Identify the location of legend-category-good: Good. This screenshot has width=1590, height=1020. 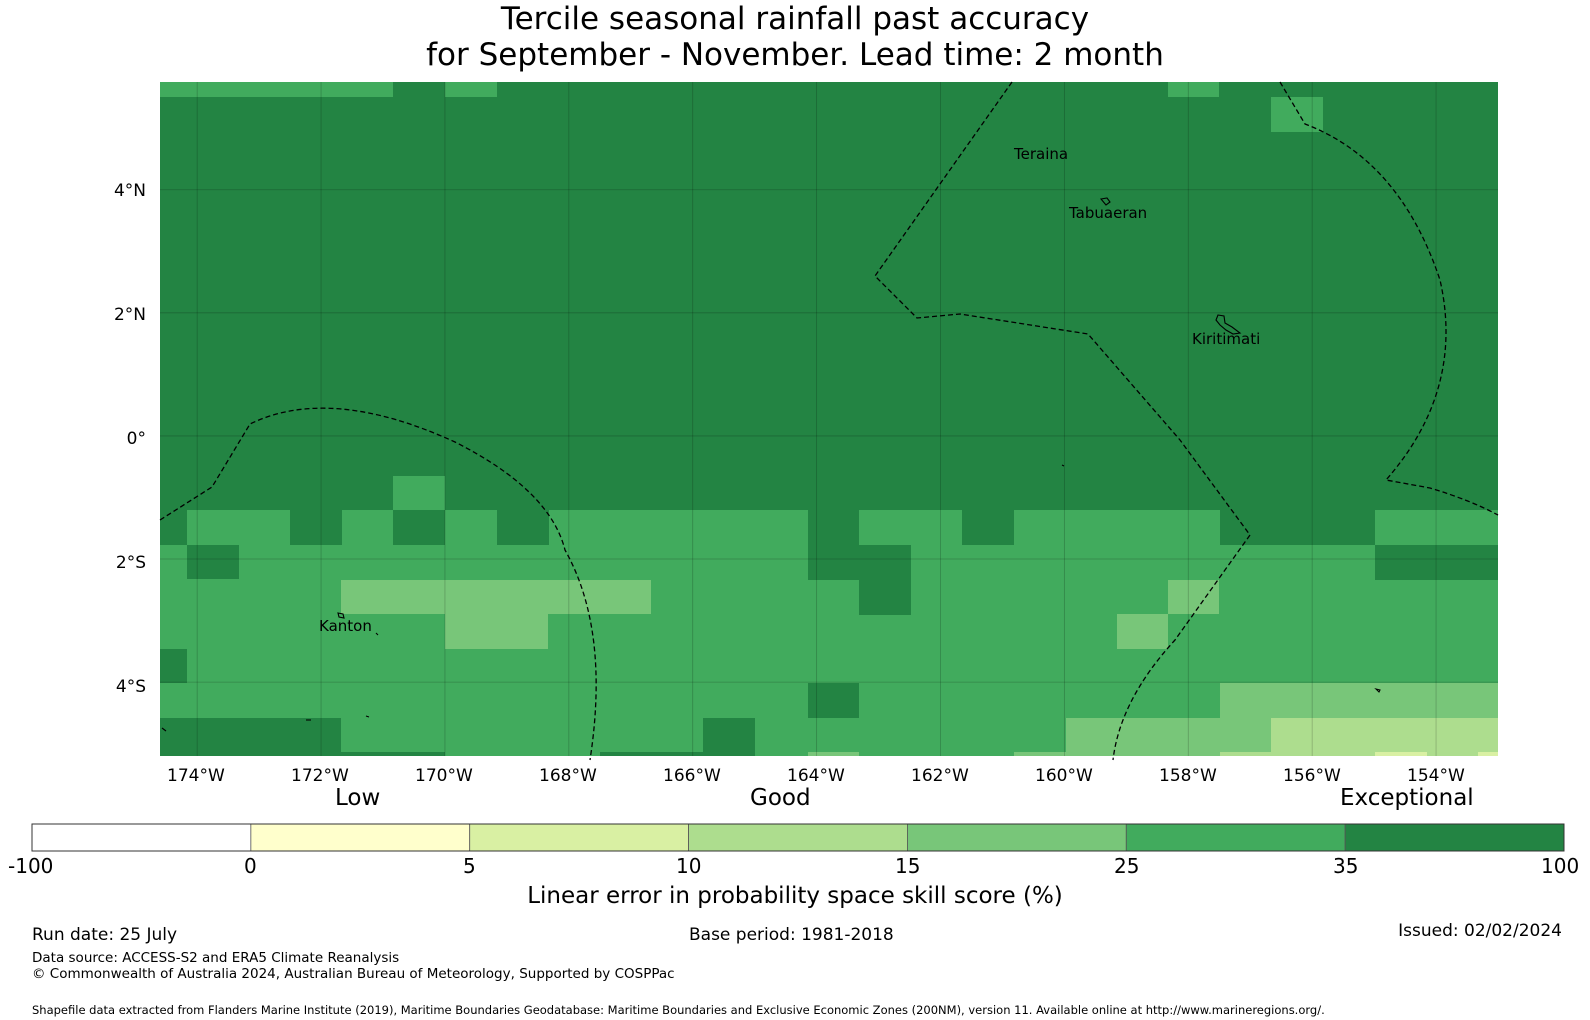
(780, 798).